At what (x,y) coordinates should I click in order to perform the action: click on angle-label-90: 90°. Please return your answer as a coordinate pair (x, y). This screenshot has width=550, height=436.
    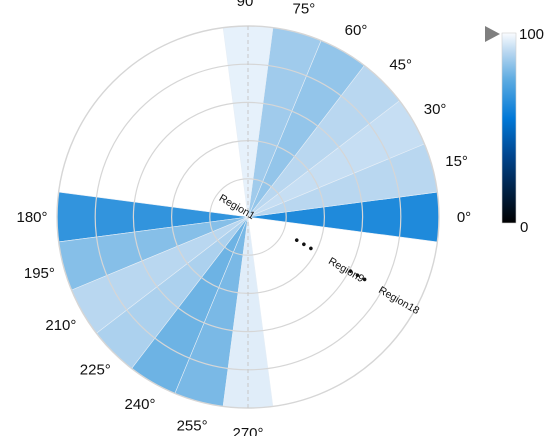
    Looking at the image, I should click on (248, 5).